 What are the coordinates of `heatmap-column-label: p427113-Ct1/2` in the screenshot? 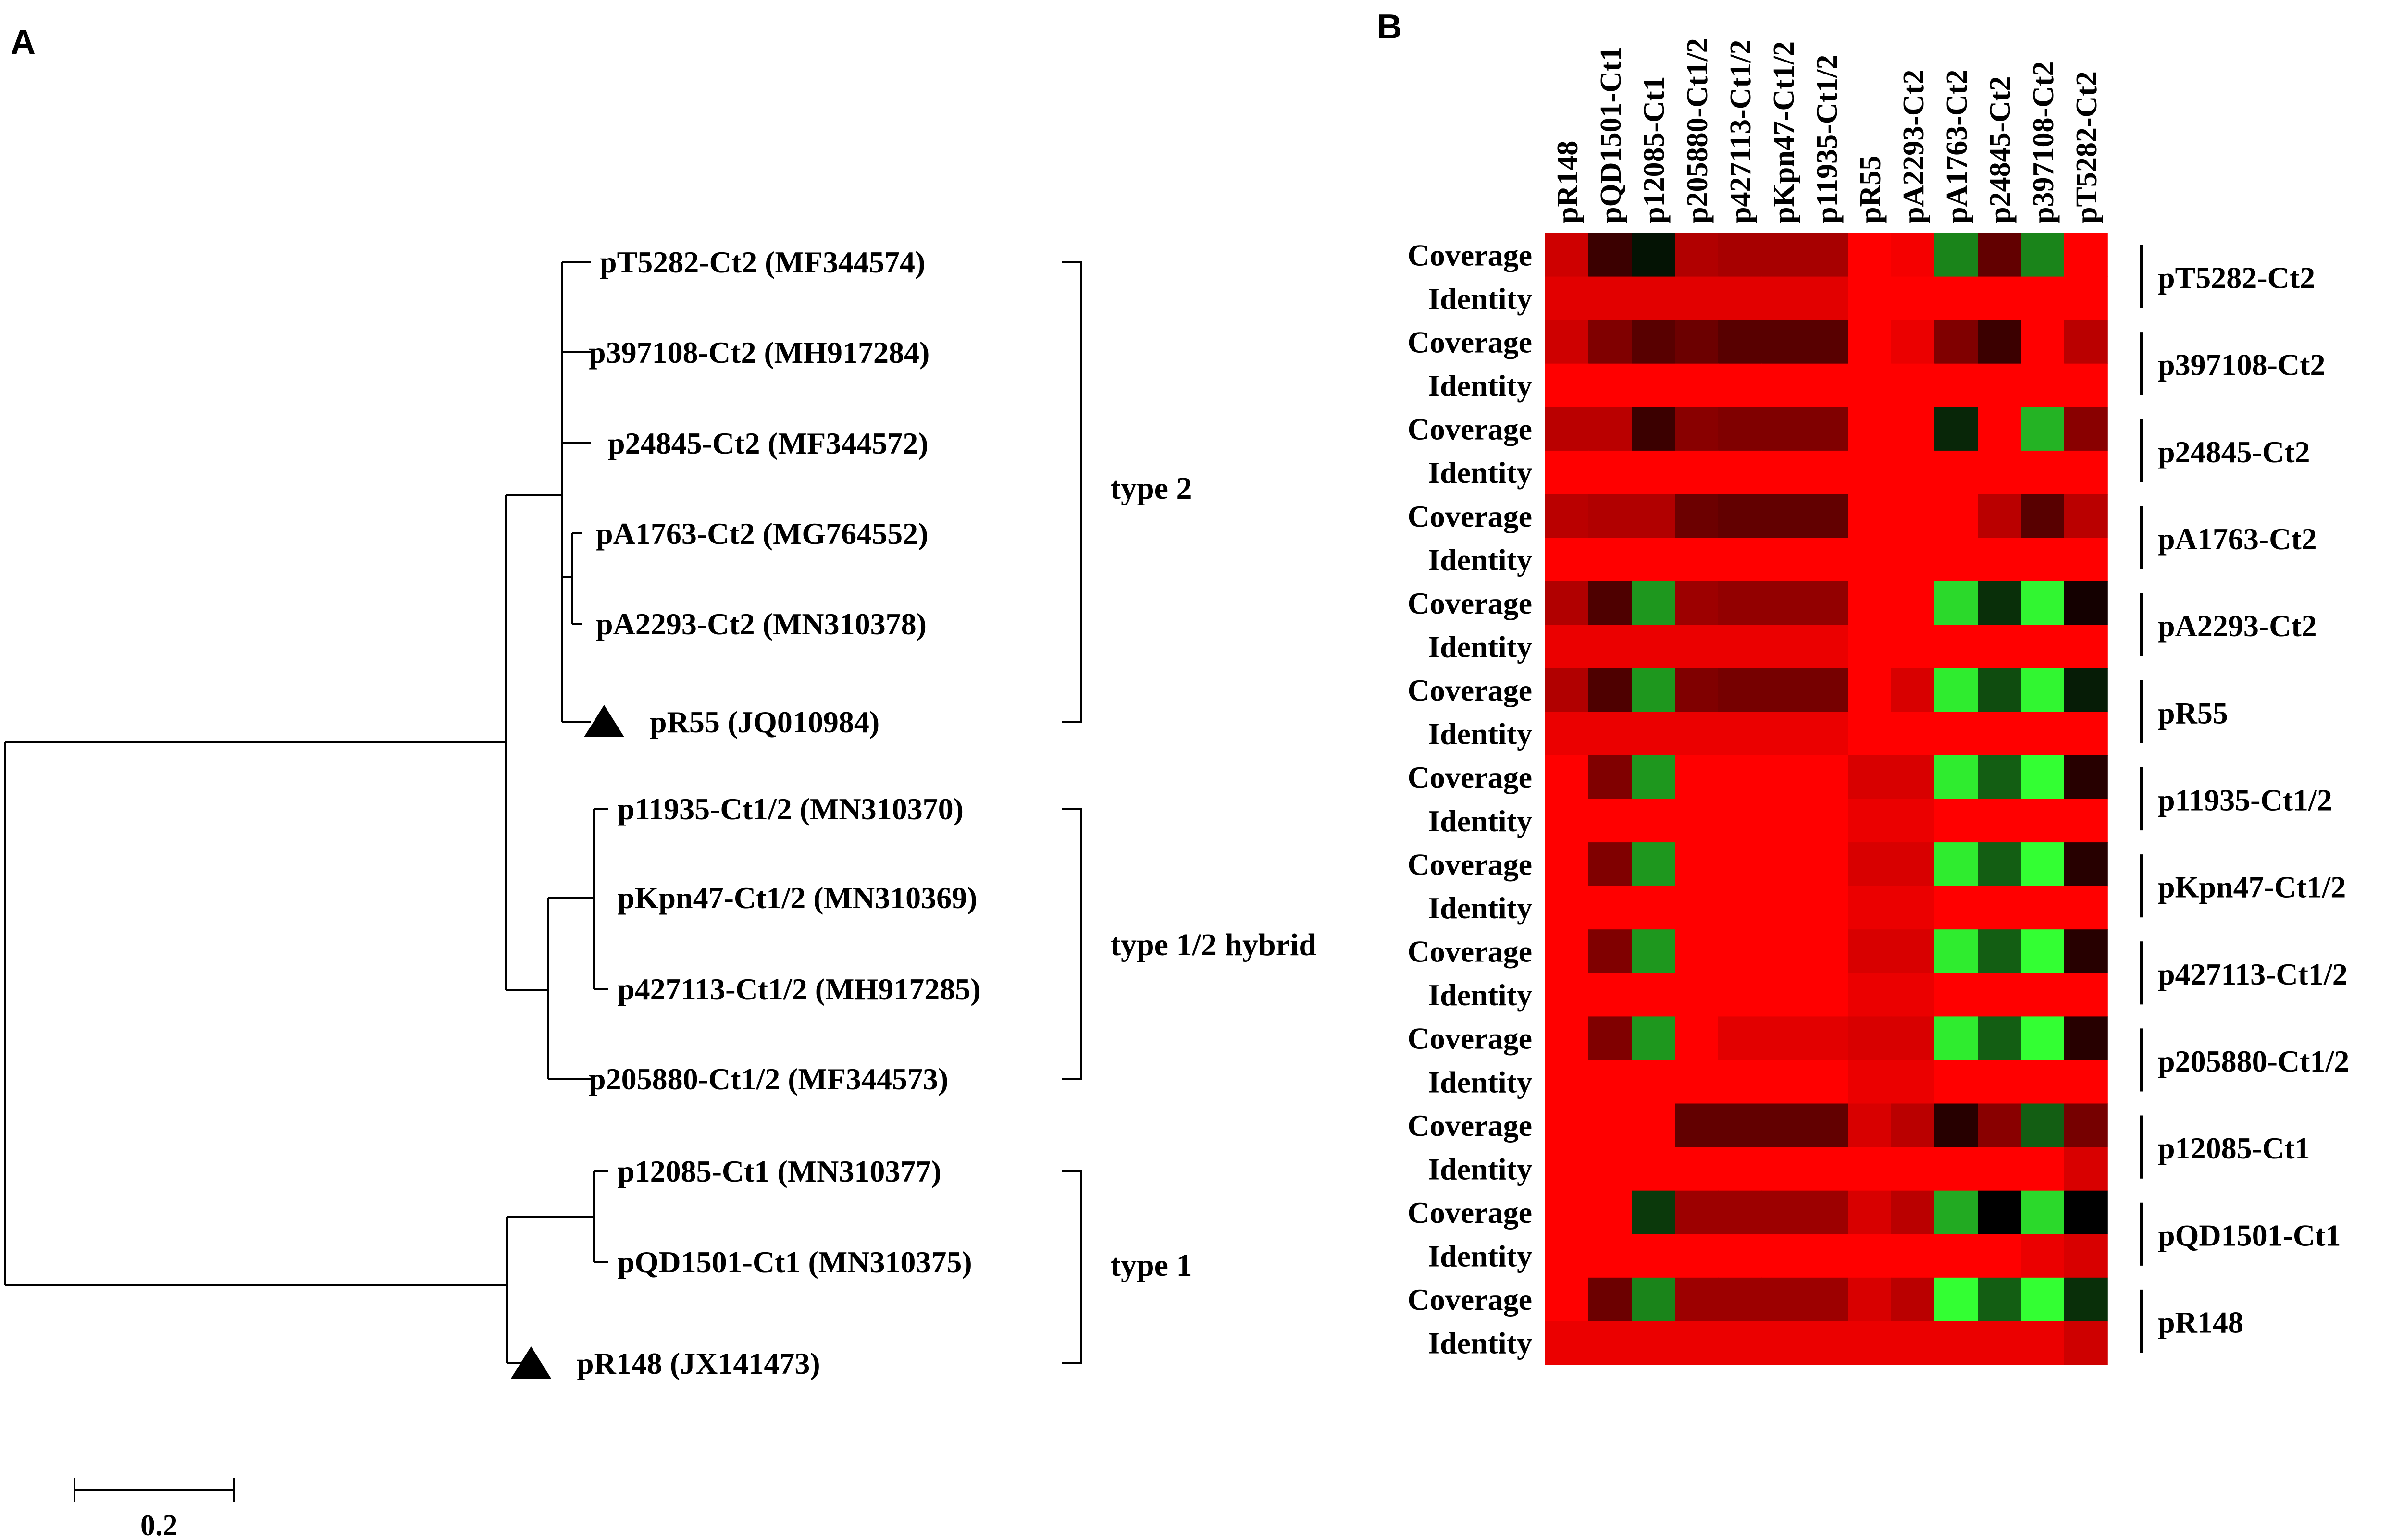 It's located at (1740, 131).